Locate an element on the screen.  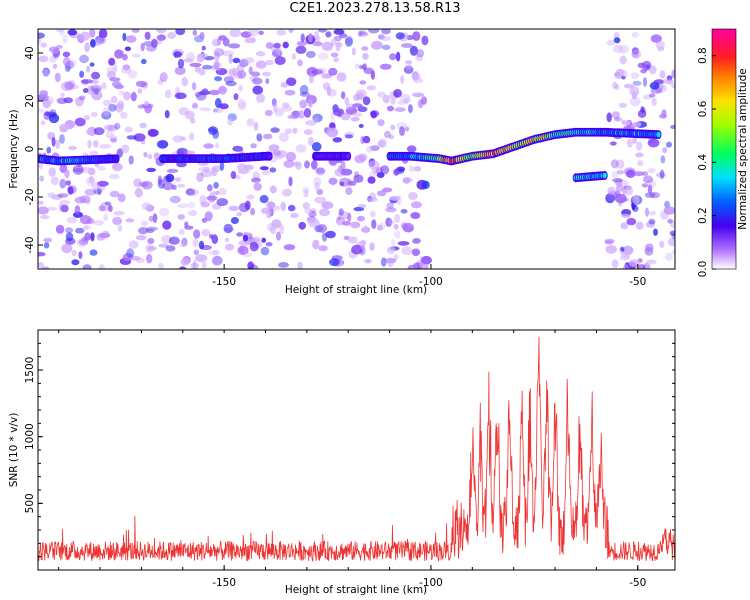
spectrogram-y-axis-label: Frequency (Hz) is located at coordinates (14, 148).